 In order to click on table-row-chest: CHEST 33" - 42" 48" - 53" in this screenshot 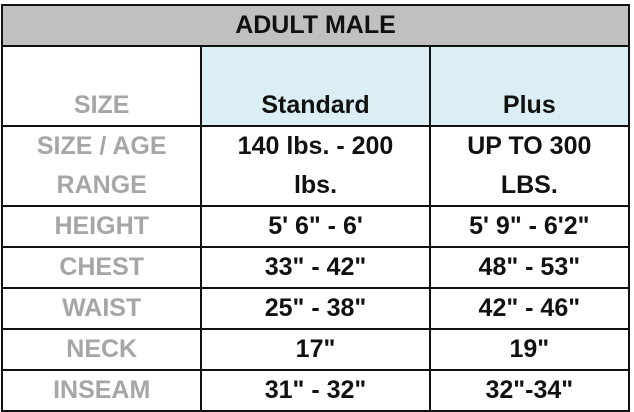, I will do `click(315, 267)`.